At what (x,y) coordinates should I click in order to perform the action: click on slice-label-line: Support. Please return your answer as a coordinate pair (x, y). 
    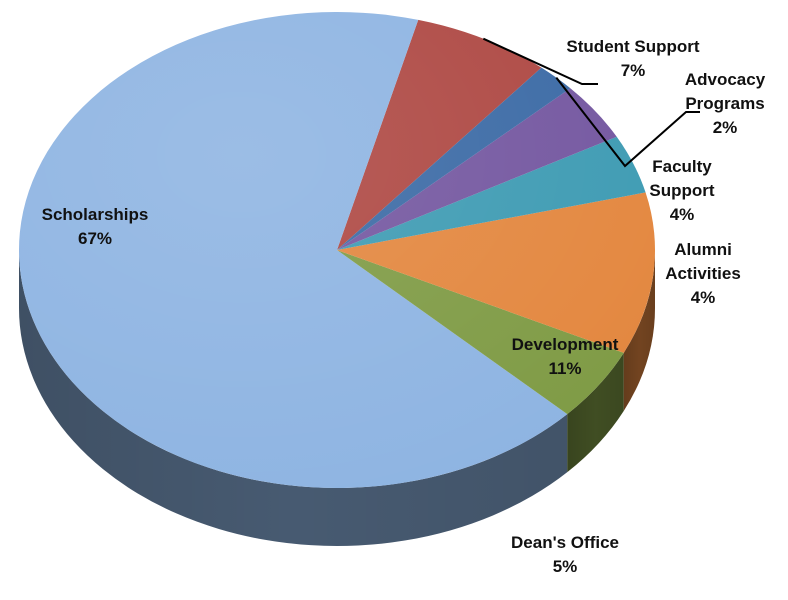
    Looking at the image, I should click on (681, 190).